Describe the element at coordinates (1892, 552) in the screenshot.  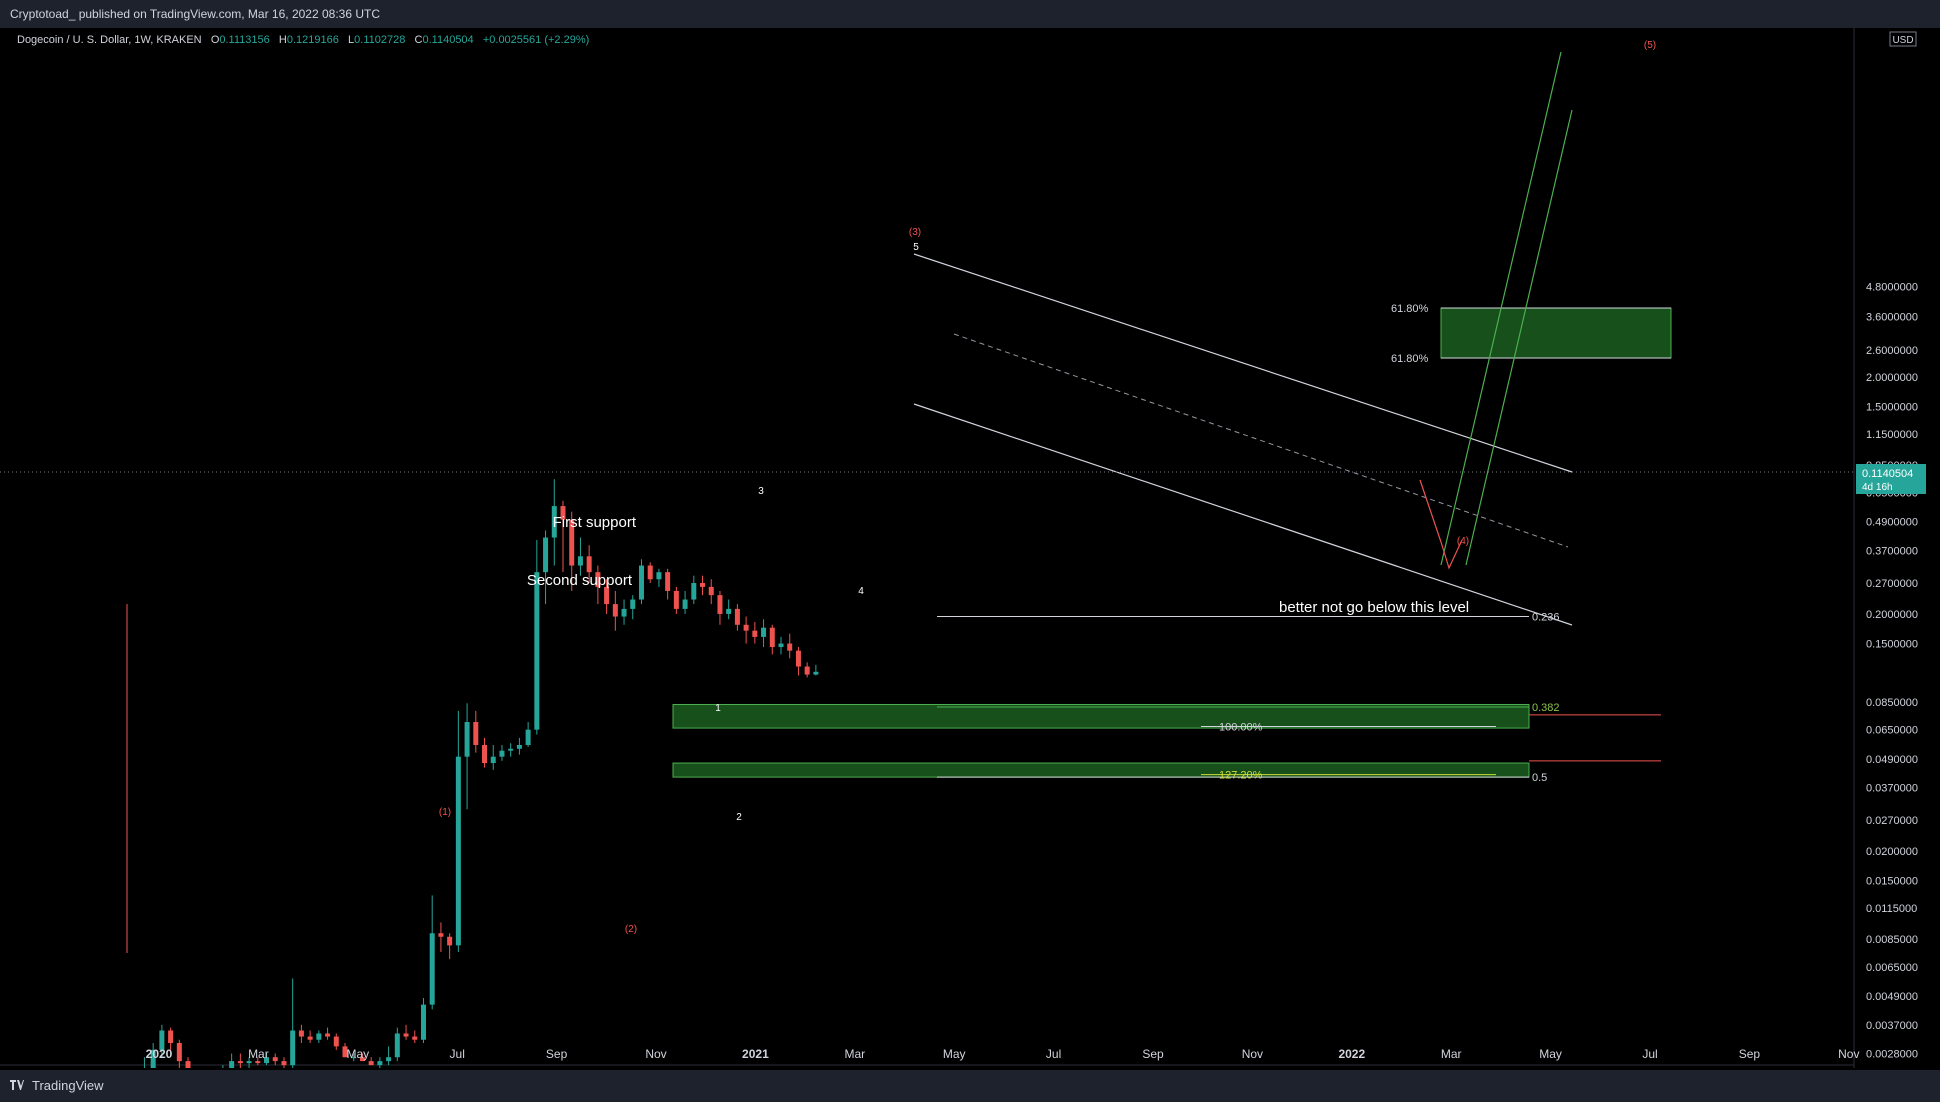
I see `y-tick-label: 0.3700000` at that location.